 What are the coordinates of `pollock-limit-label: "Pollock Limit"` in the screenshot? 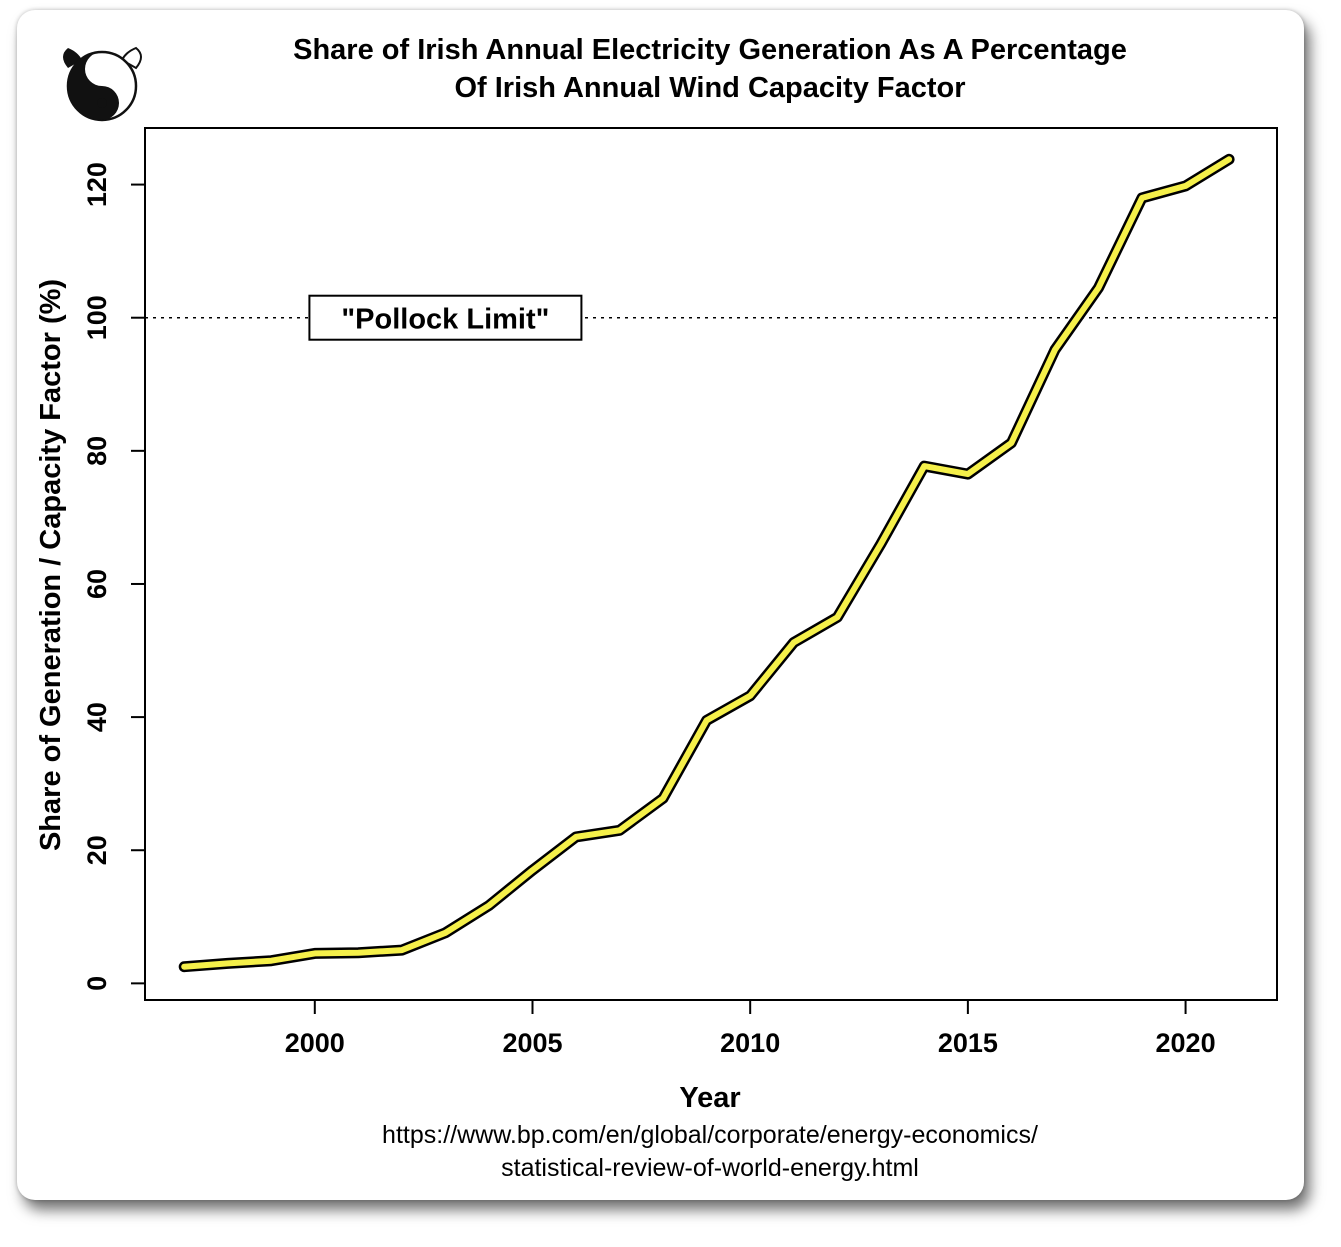 It's located at (445, 320).